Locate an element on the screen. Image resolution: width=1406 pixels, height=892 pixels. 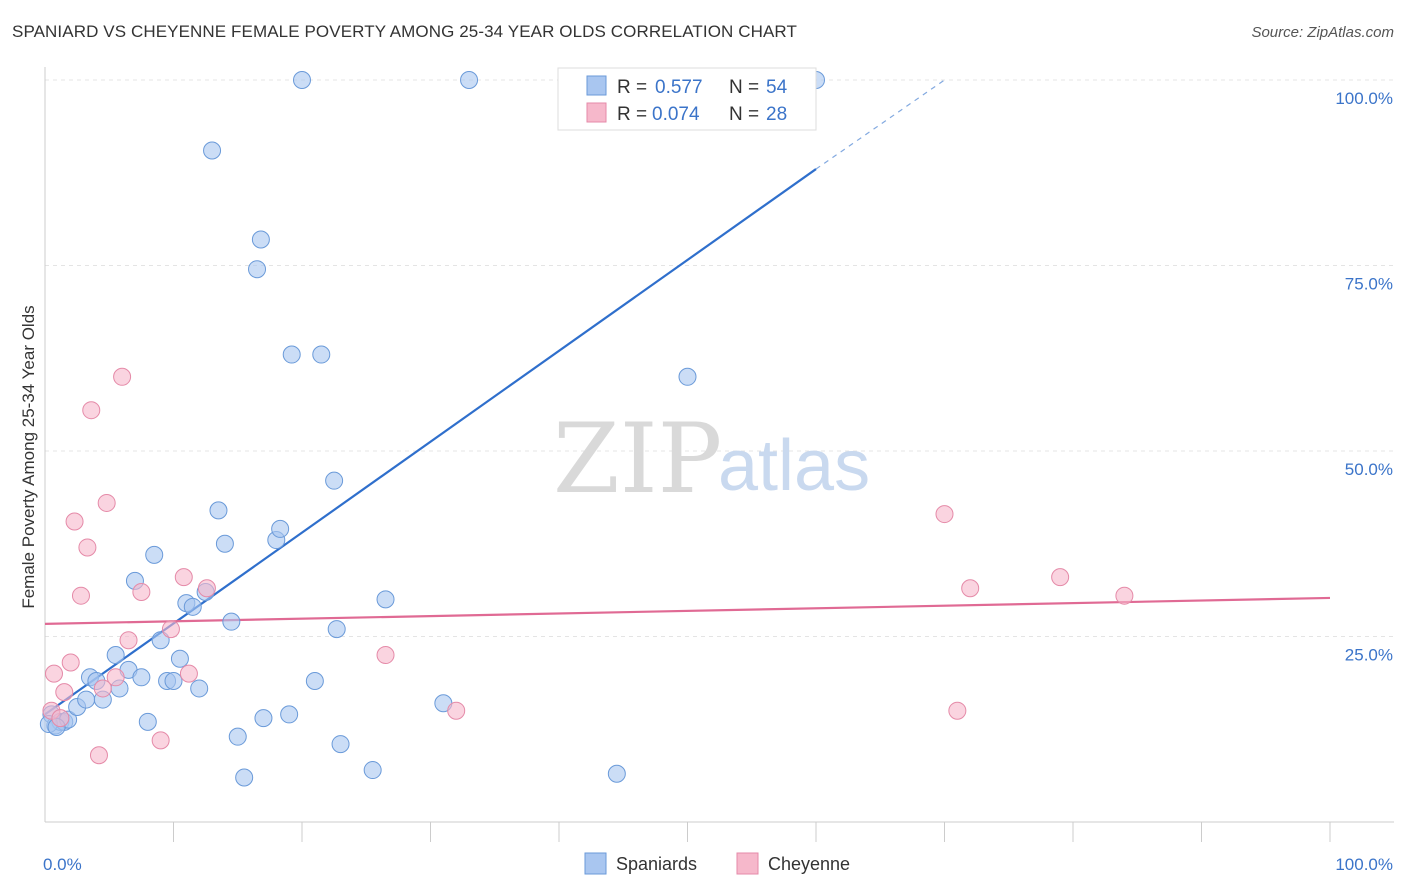
legend-n-value-1: 54 is located at coordinates (777, 87).